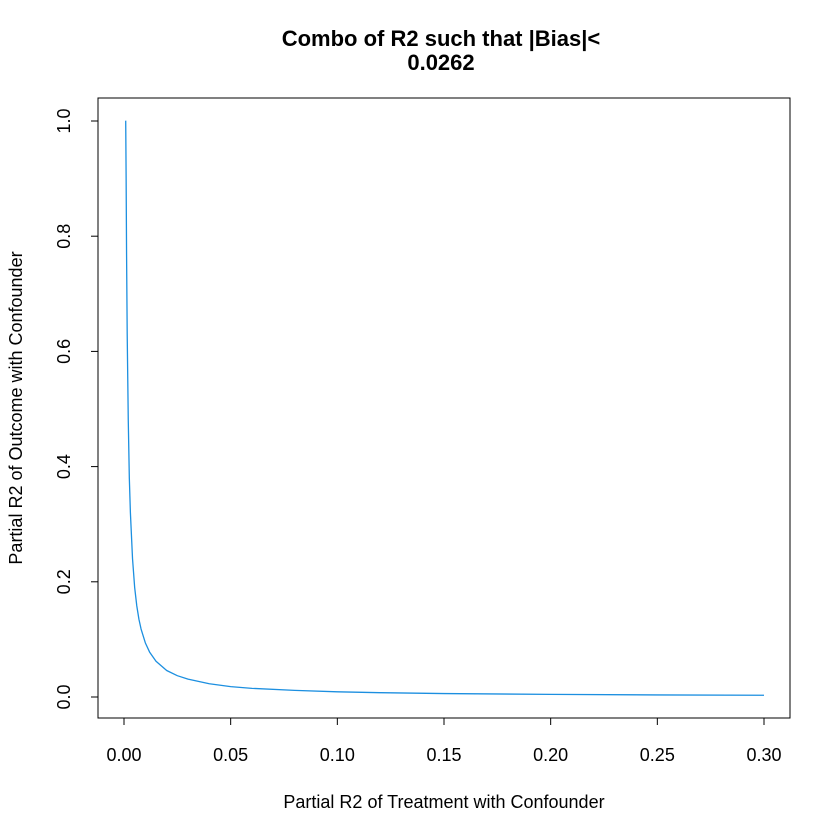  I want to click on y-tick-label: 0.8, so click(64, 236).